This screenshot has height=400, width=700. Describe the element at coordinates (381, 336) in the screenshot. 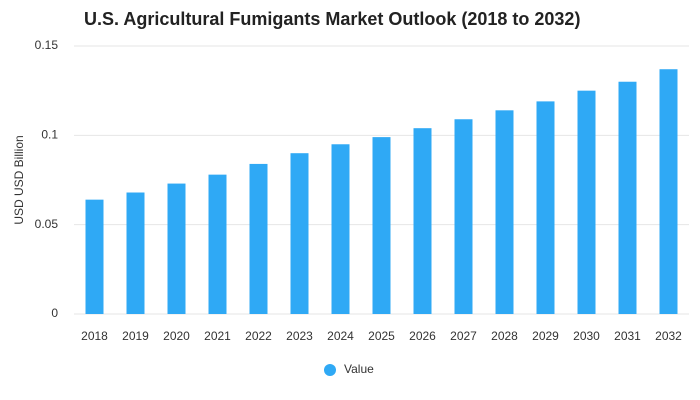

I see `x-tick-label: 2025` at that location.